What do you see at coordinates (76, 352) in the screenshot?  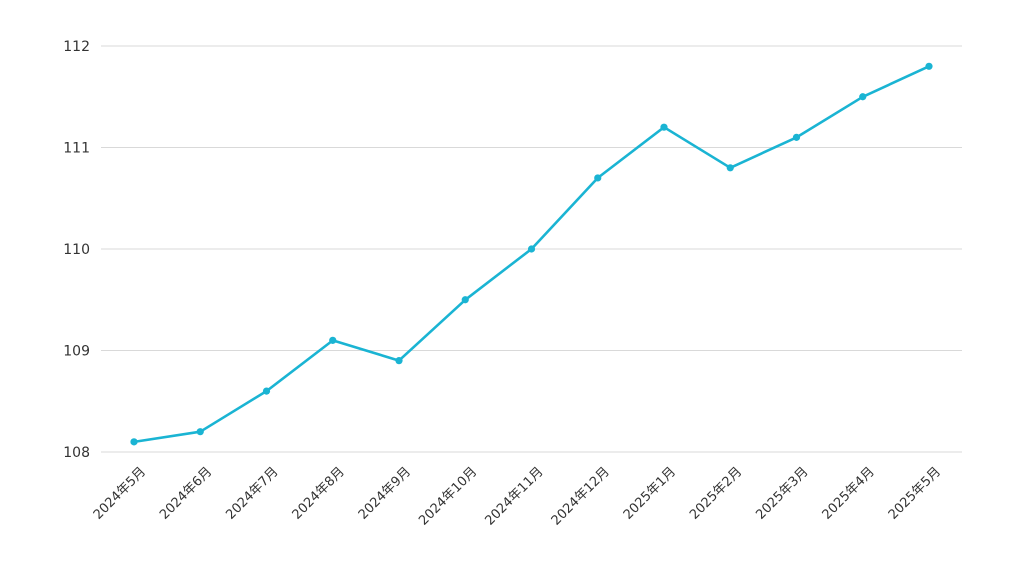 I see `y-tick-label: 109` at bounding box center [76, 352].